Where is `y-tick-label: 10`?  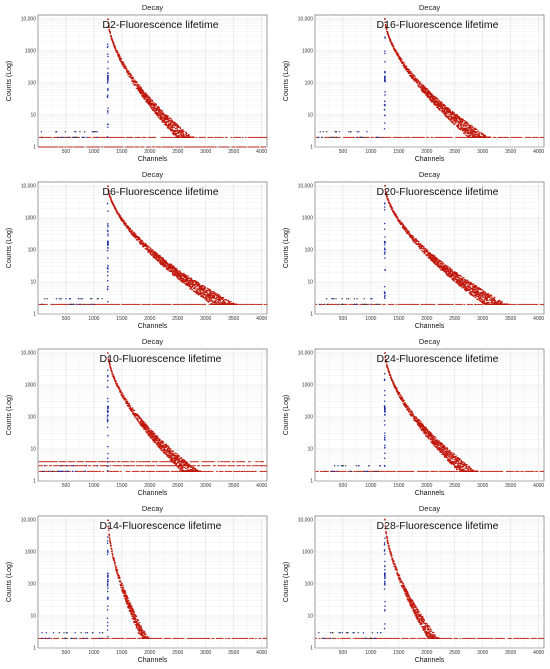 y-tick-label: 10 is located at coordinates (310, 116).